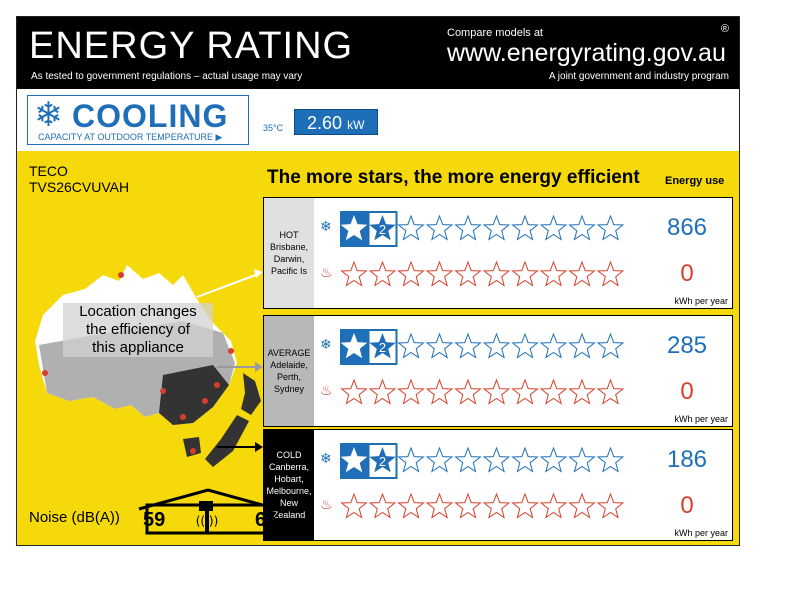 This screenshot has height=595, width=806. What do you see at coordinates (163, 391) in the screenshot?
I see `city-adelaide` at bounding box center [163, 391].